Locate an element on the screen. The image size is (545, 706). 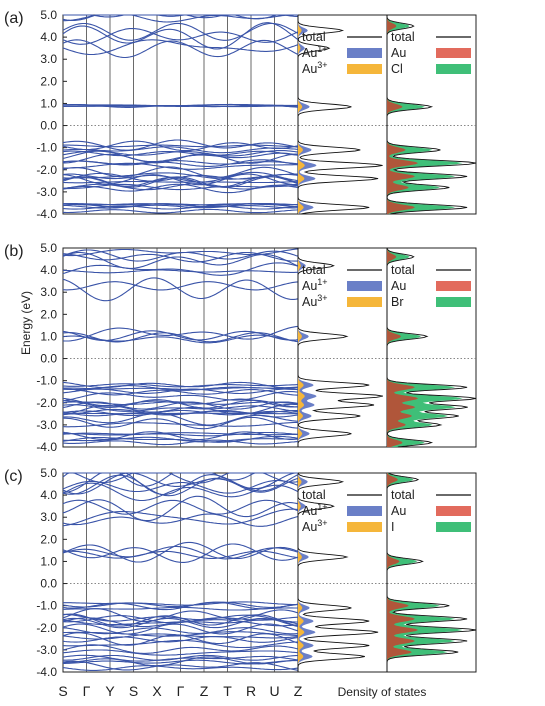
dos-au-area is located at coordinates (403, 114).